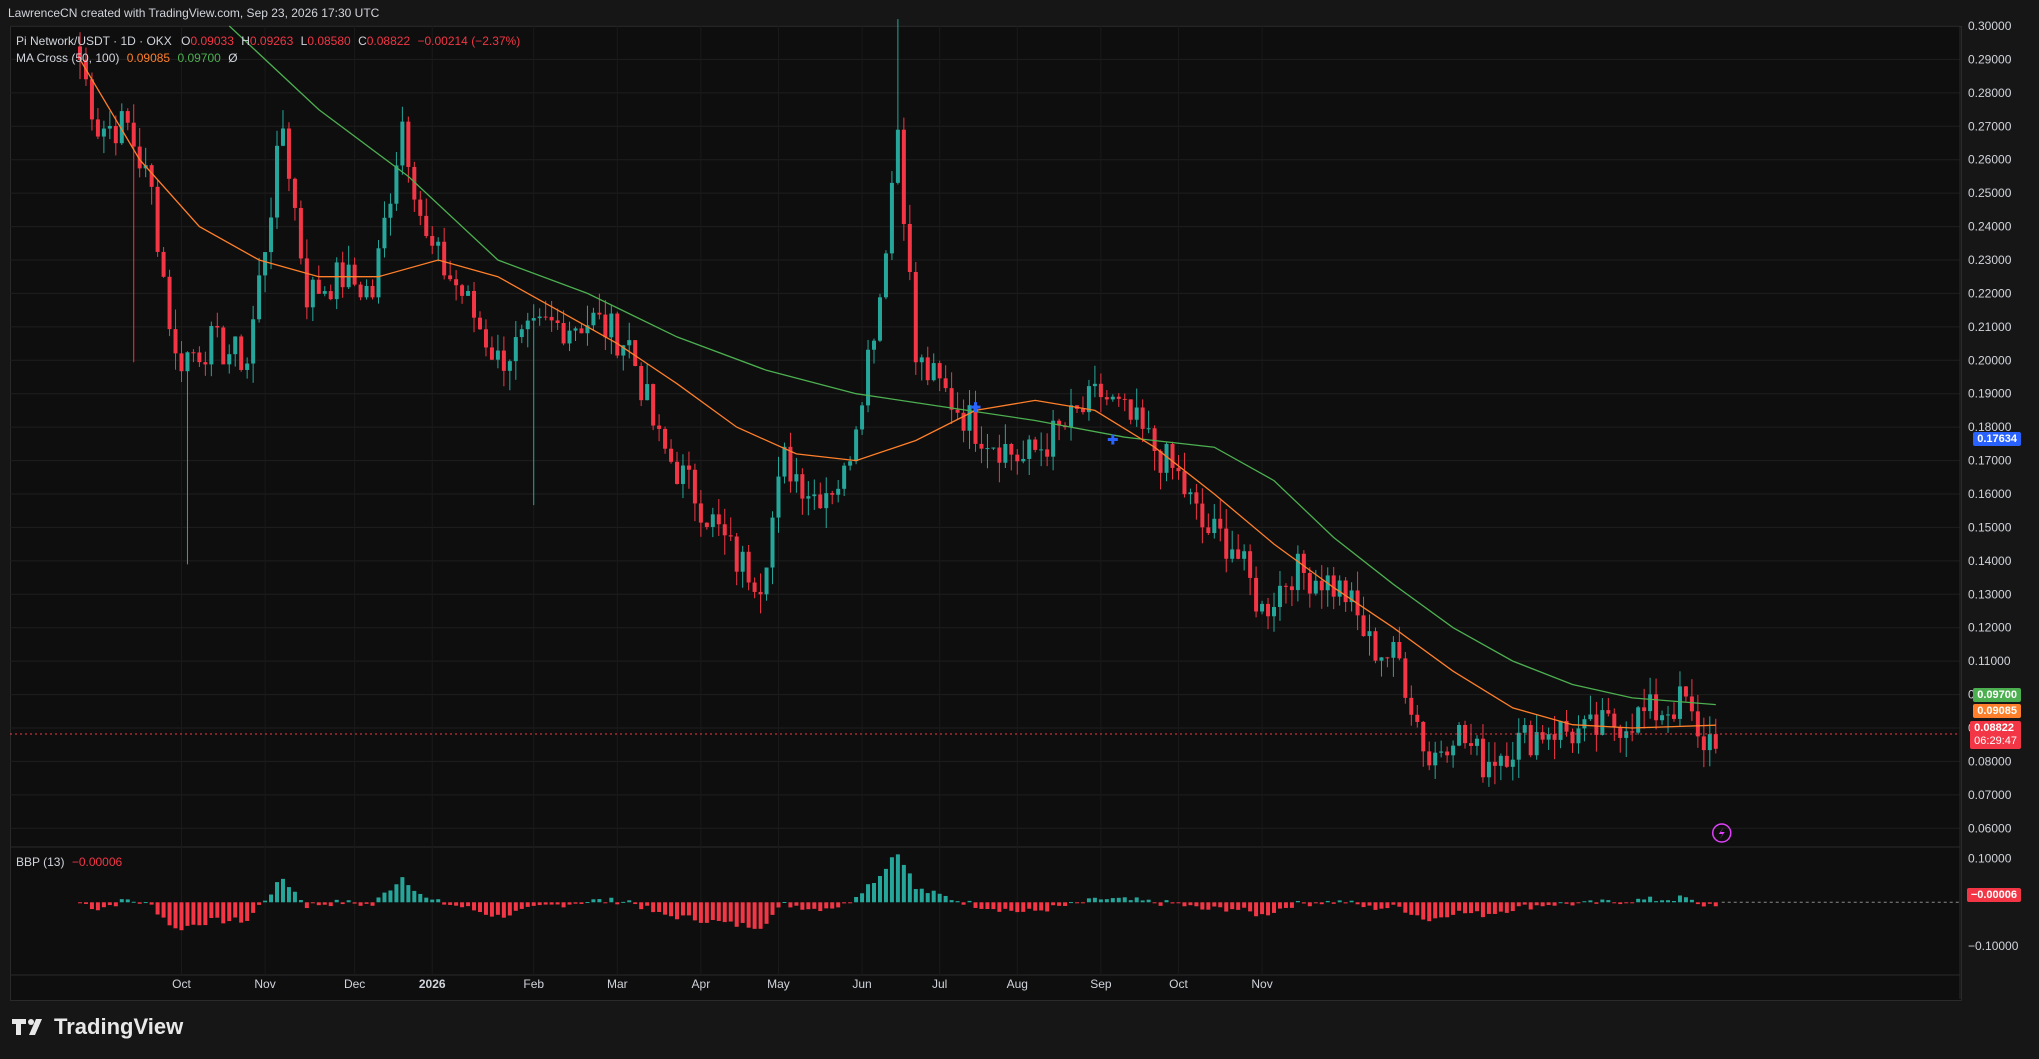 This screenshot has width=2039, height=1059. I want to click on ma-cross-marker, so click(975, 407).